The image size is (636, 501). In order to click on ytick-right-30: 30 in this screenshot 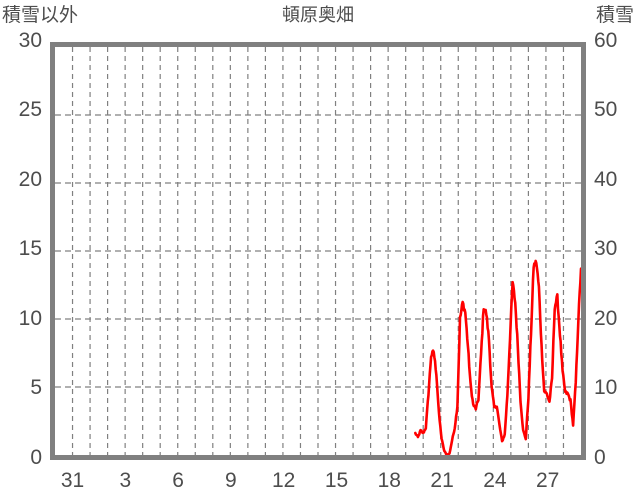, I will do `click(606, 248)`.